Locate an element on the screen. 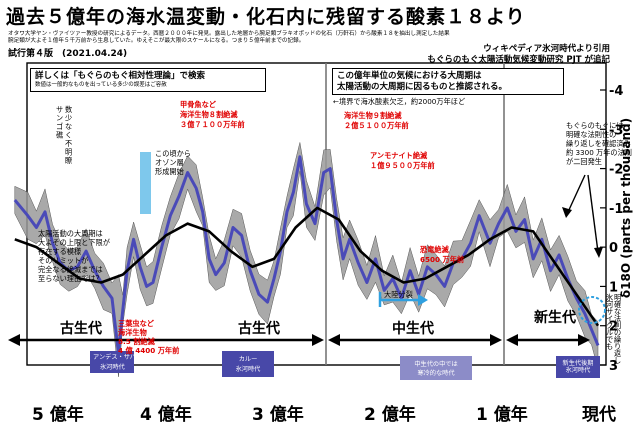  annotation-sanbuto-char: 礁 is located at coordinates (59, 135).